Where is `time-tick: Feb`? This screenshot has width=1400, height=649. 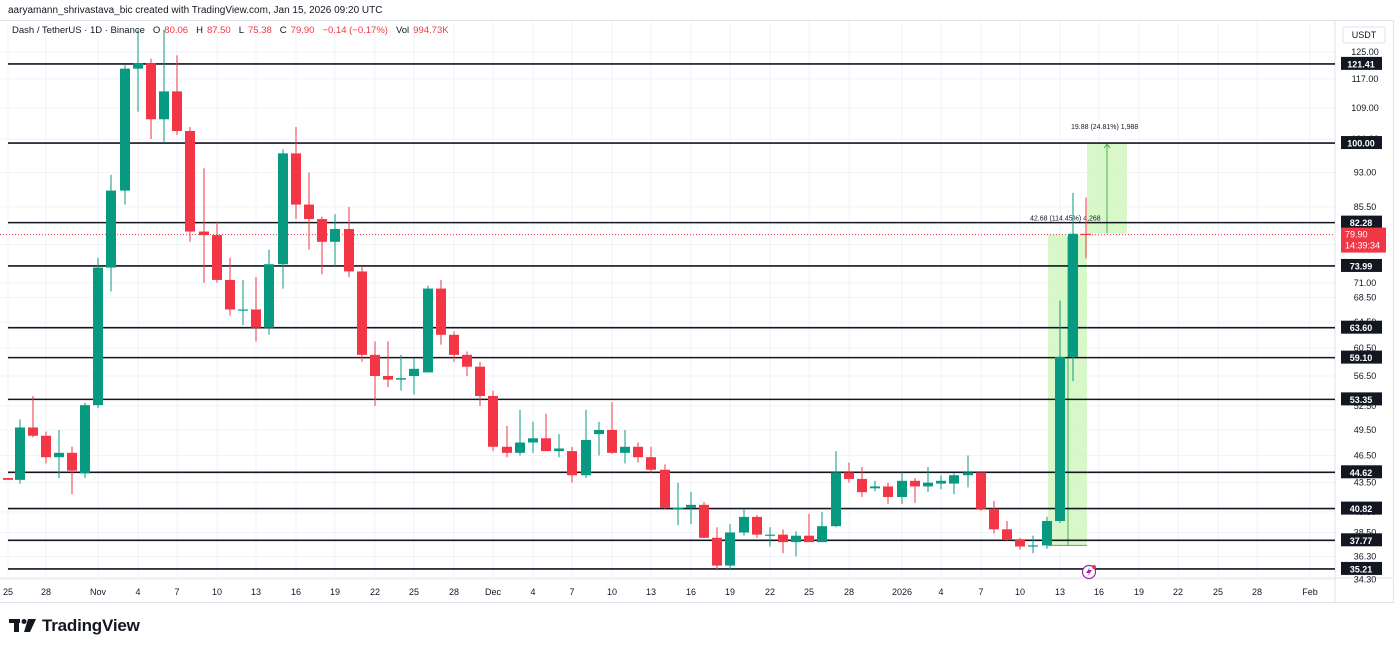 time-tick: Feb is located at coordinates (1310, 592).